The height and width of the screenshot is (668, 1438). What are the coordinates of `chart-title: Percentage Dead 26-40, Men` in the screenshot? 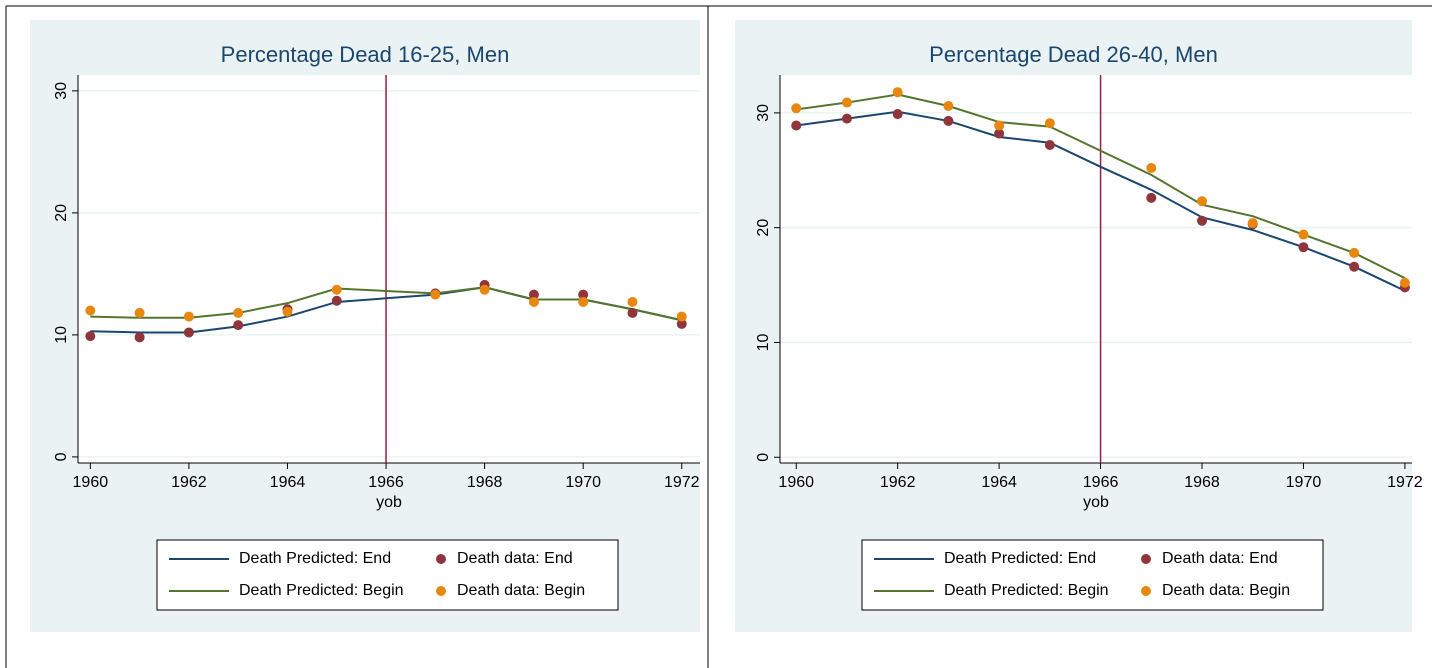 It's located at (1073, 54).